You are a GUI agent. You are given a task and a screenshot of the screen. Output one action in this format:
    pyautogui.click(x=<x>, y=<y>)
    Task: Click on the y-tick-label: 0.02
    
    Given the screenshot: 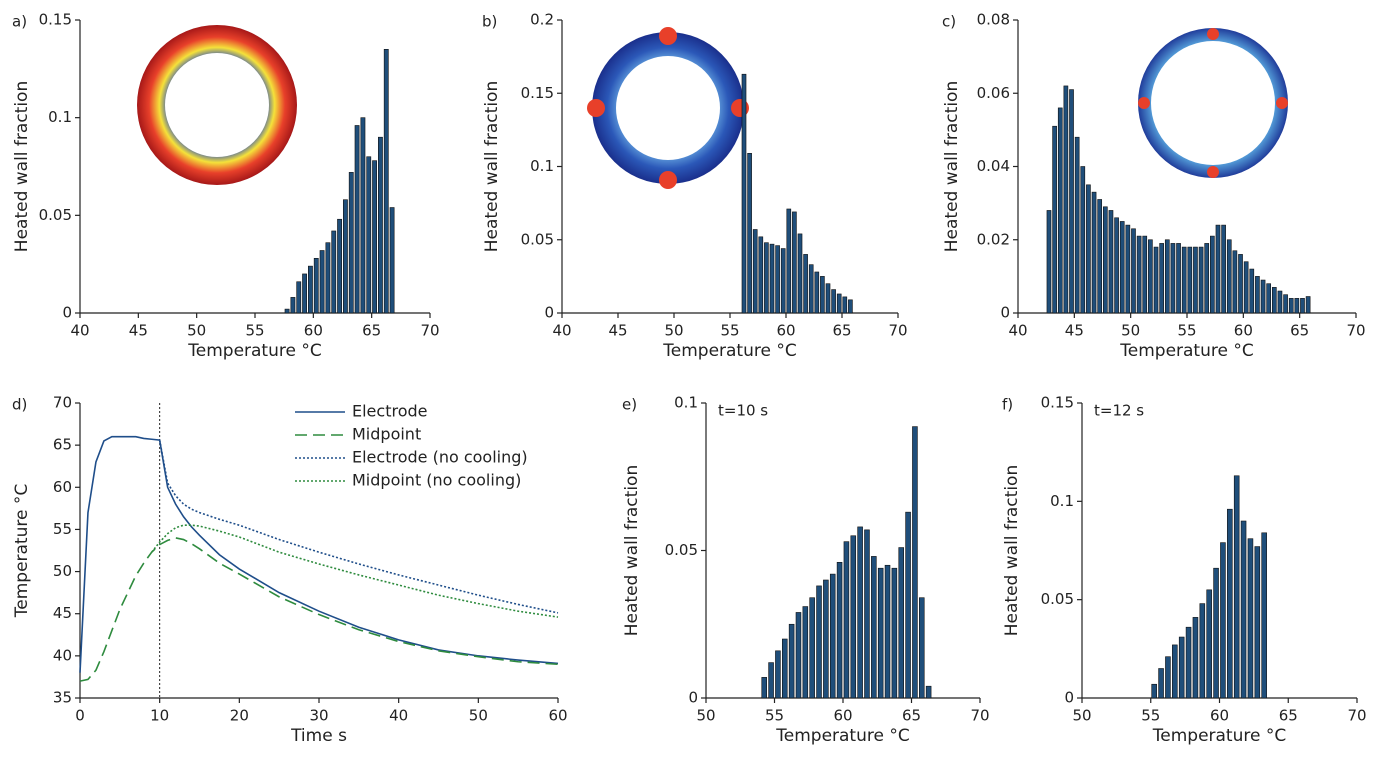 What is the action you would take?
    pyautogui.click(x=993, y=239)
    